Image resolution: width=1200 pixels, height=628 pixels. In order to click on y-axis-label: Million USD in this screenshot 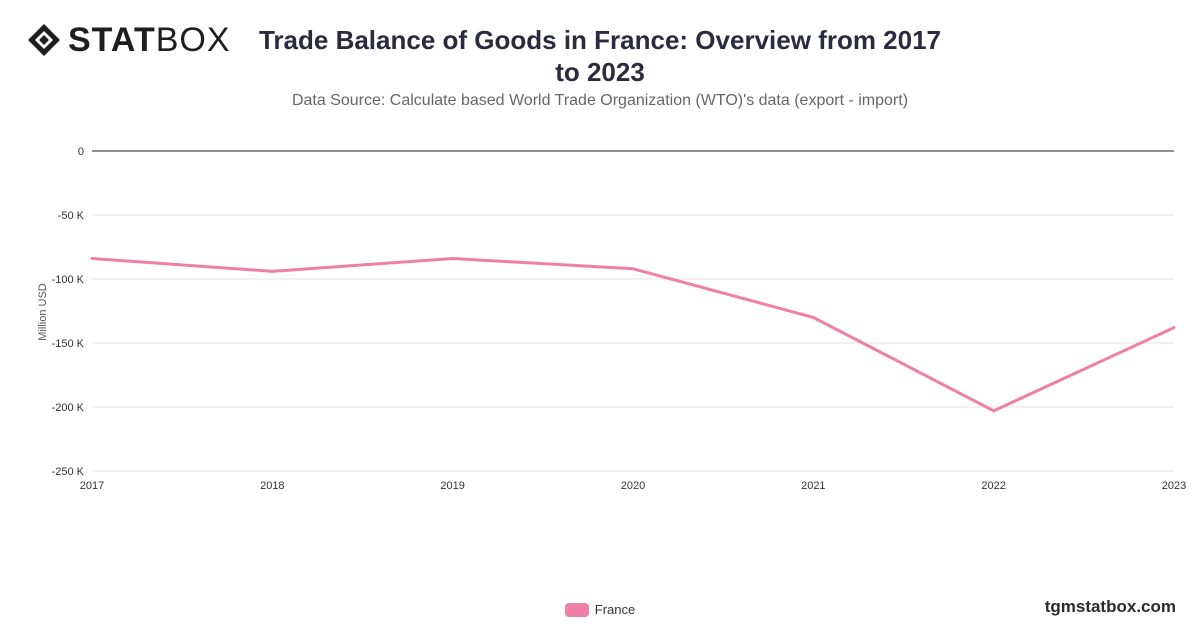, I will do `click(43, 312)`.